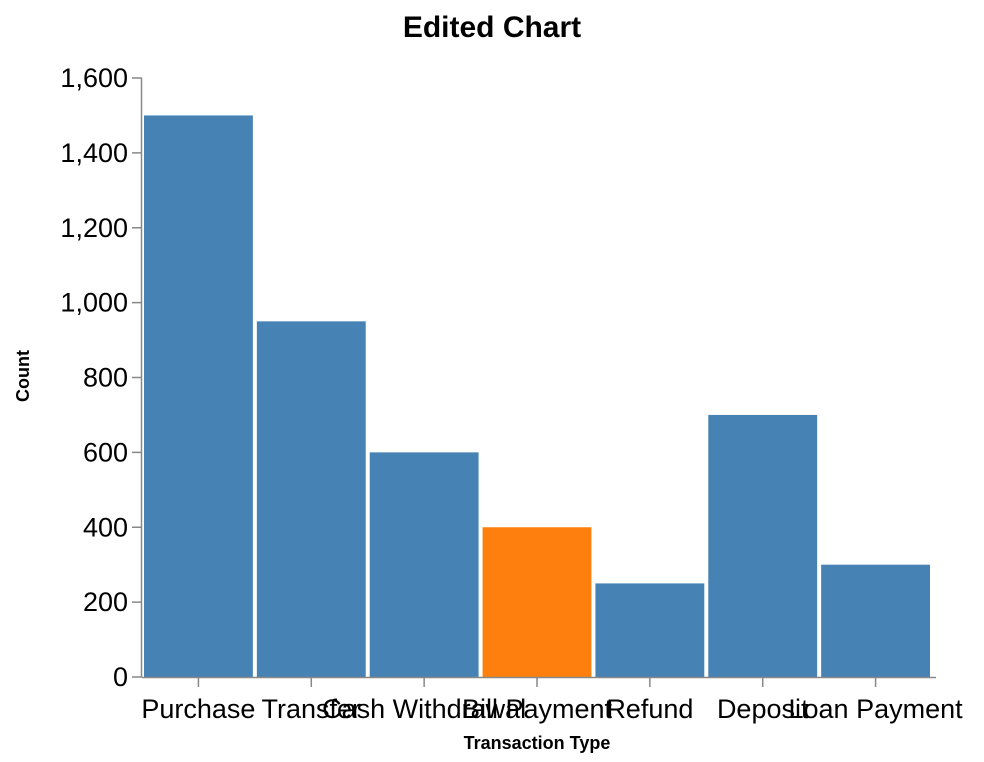  Describe the element at coordinates (94, 153) in the screenshot. I see `y-tick-label: 1,400` at that location.